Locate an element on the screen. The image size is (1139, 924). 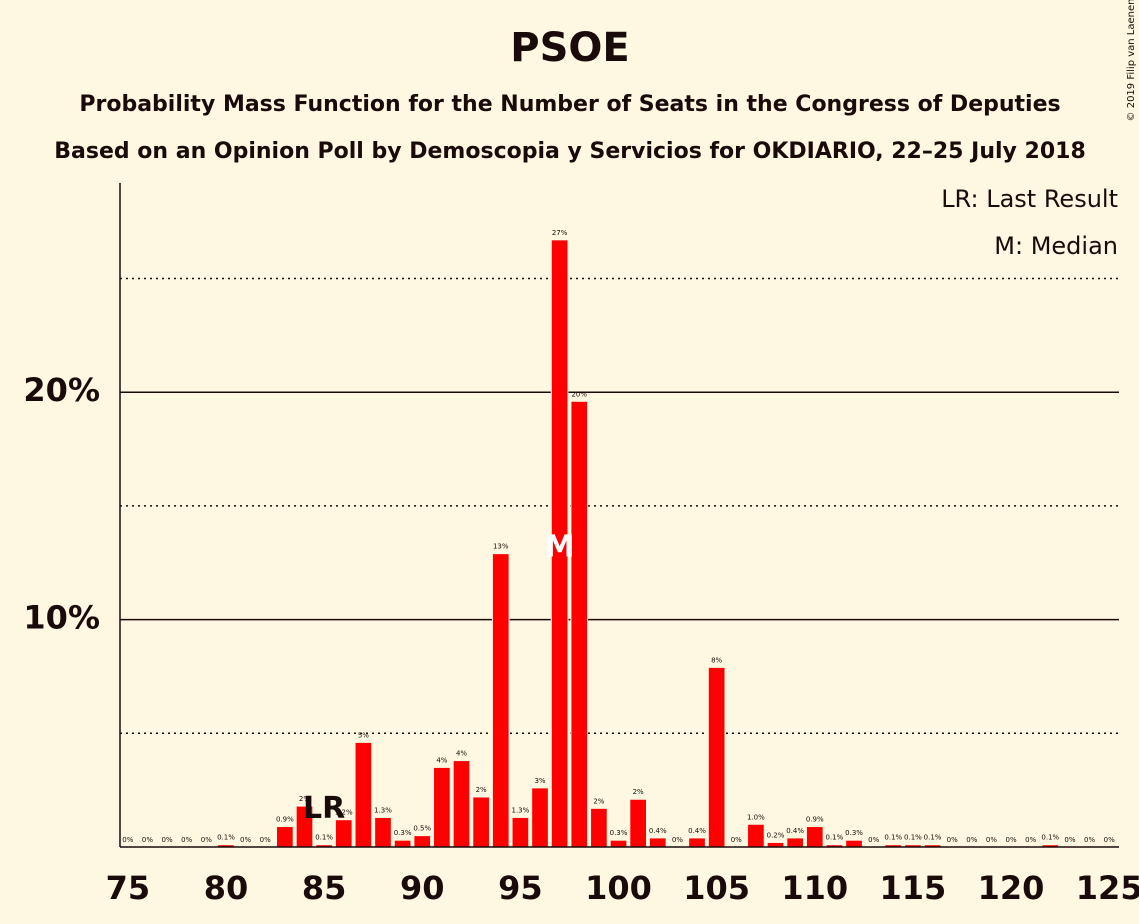
median-marker: M is located at coordinates (560, 547).